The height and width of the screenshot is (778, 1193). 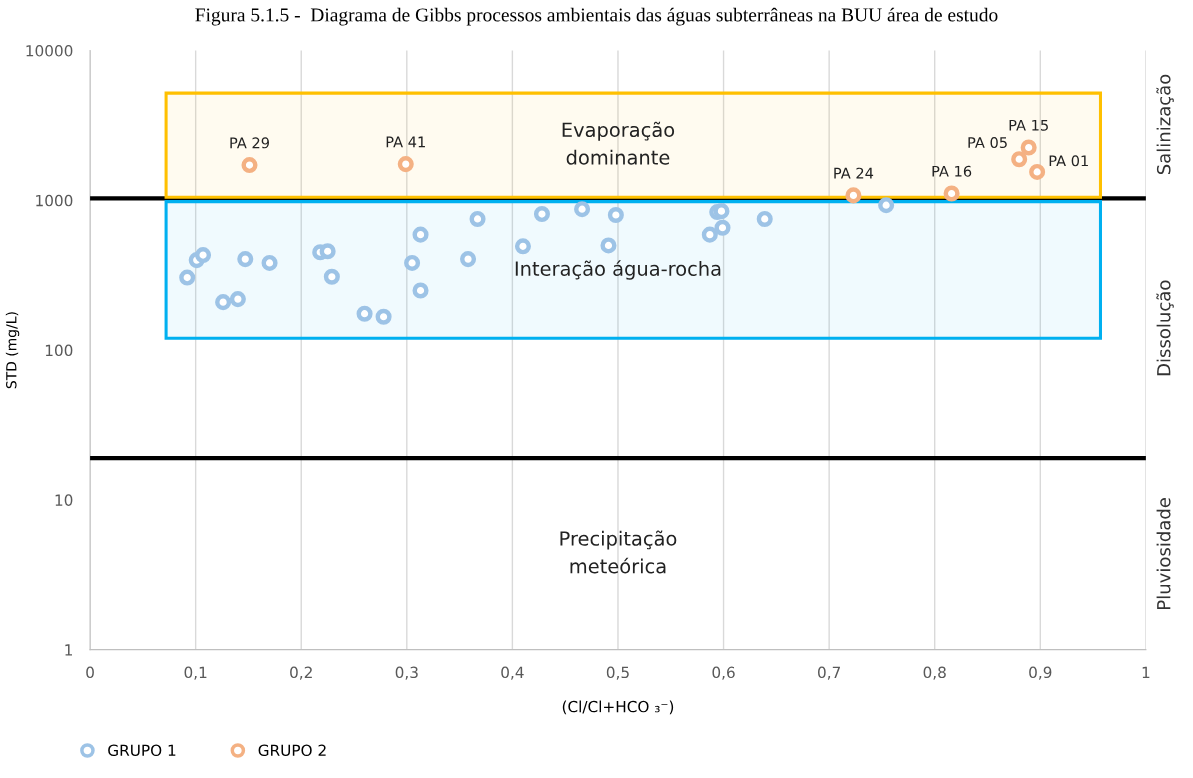 What do you see at coordinates (596, 16) in the screenshot?
I see `chart-title: Figura 5.1.5 - Diagrama de Gibbs processos ambientais das águas subterrâneas na BUU área de estudo` at bounding box center [596, 16].